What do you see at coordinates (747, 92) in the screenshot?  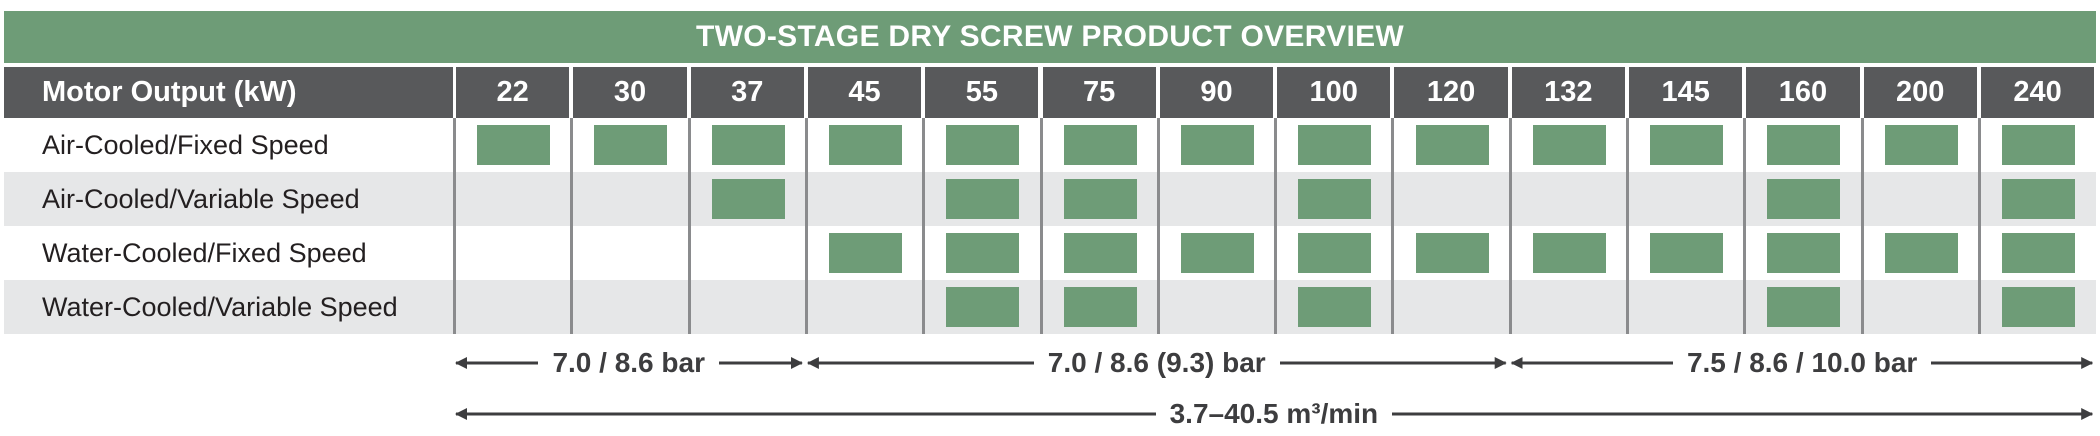 I see `header-col-37: 37` at bounding box center [747, 92].